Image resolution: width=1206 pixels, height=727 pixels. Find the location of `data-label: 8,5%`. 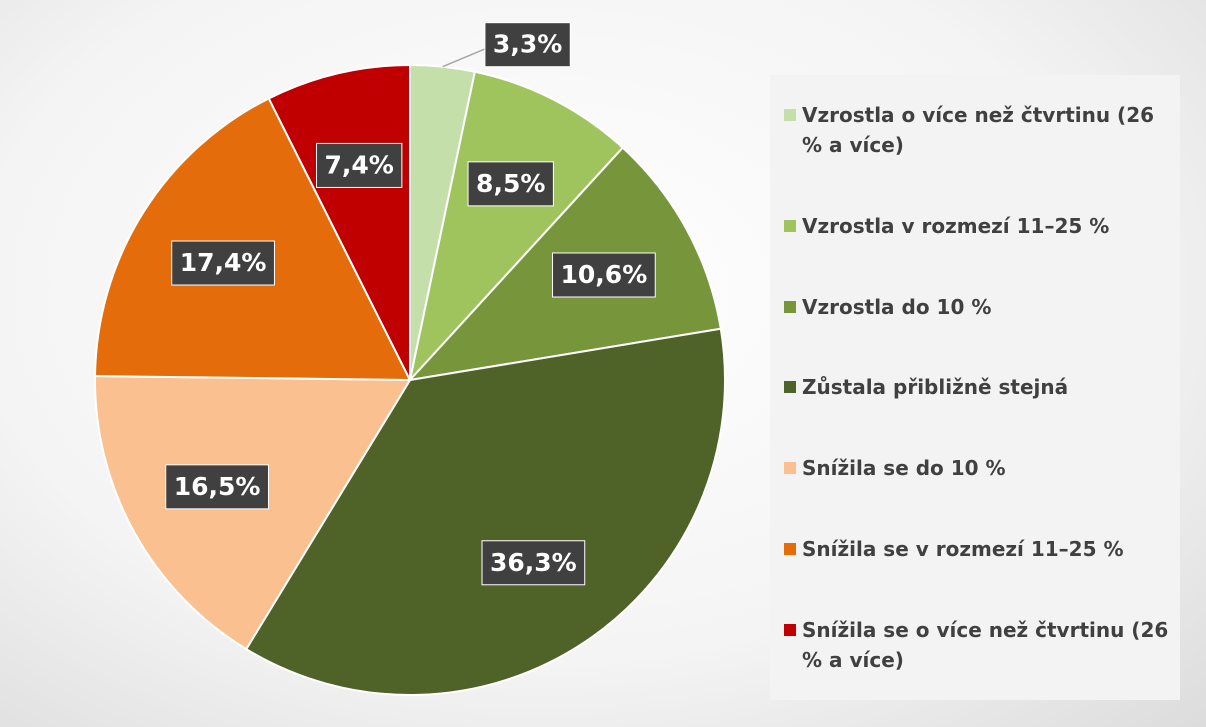

data-label: 8,5% is located at coordinates (510, 184).